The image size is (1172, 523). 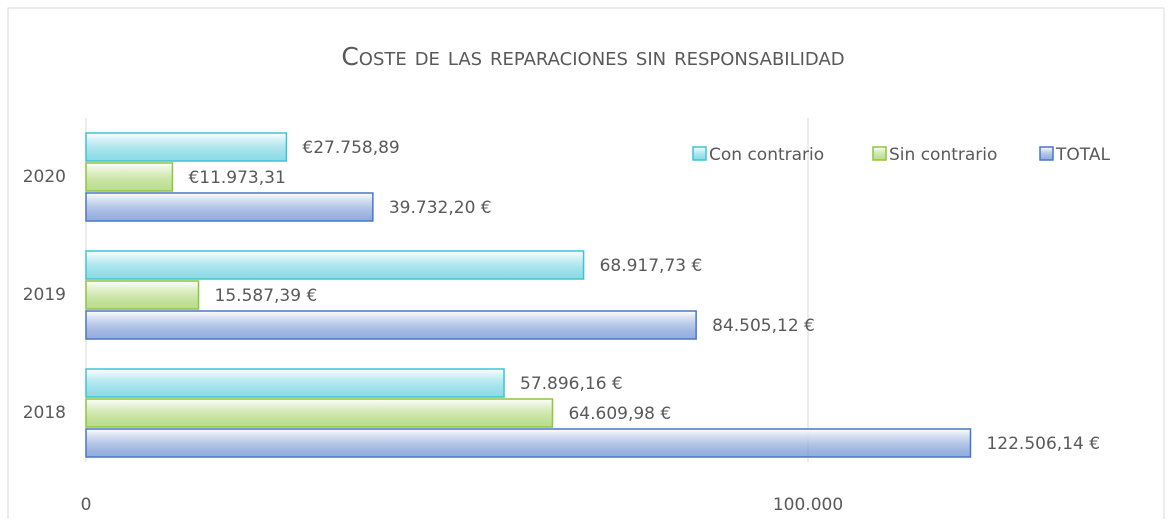 I want to click on legend-label: Sin contrario, so click(x=943, y=155).